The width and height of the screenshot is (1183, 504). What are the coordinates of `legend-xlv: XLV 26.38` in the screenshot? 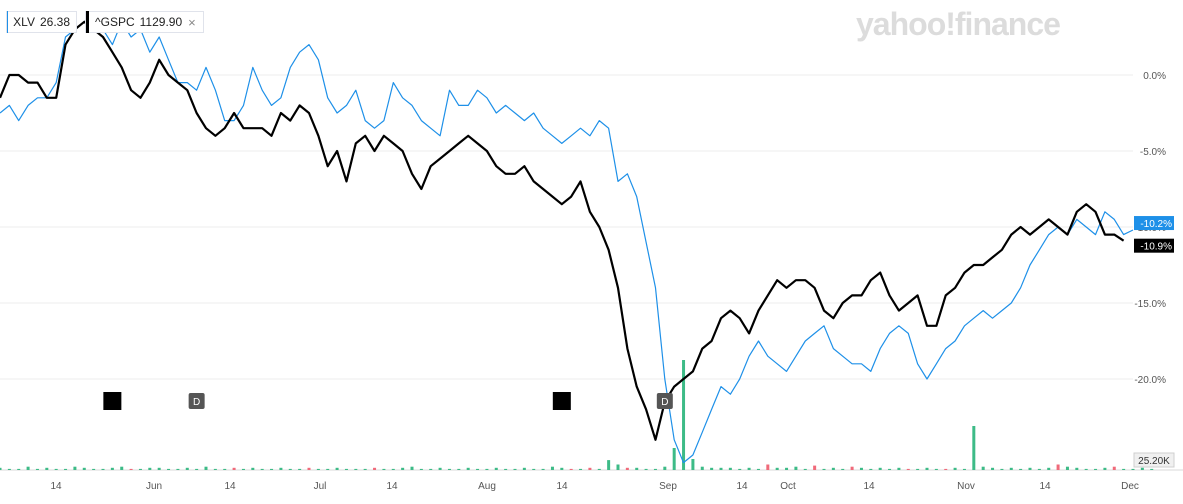 It's located at (41, 22).